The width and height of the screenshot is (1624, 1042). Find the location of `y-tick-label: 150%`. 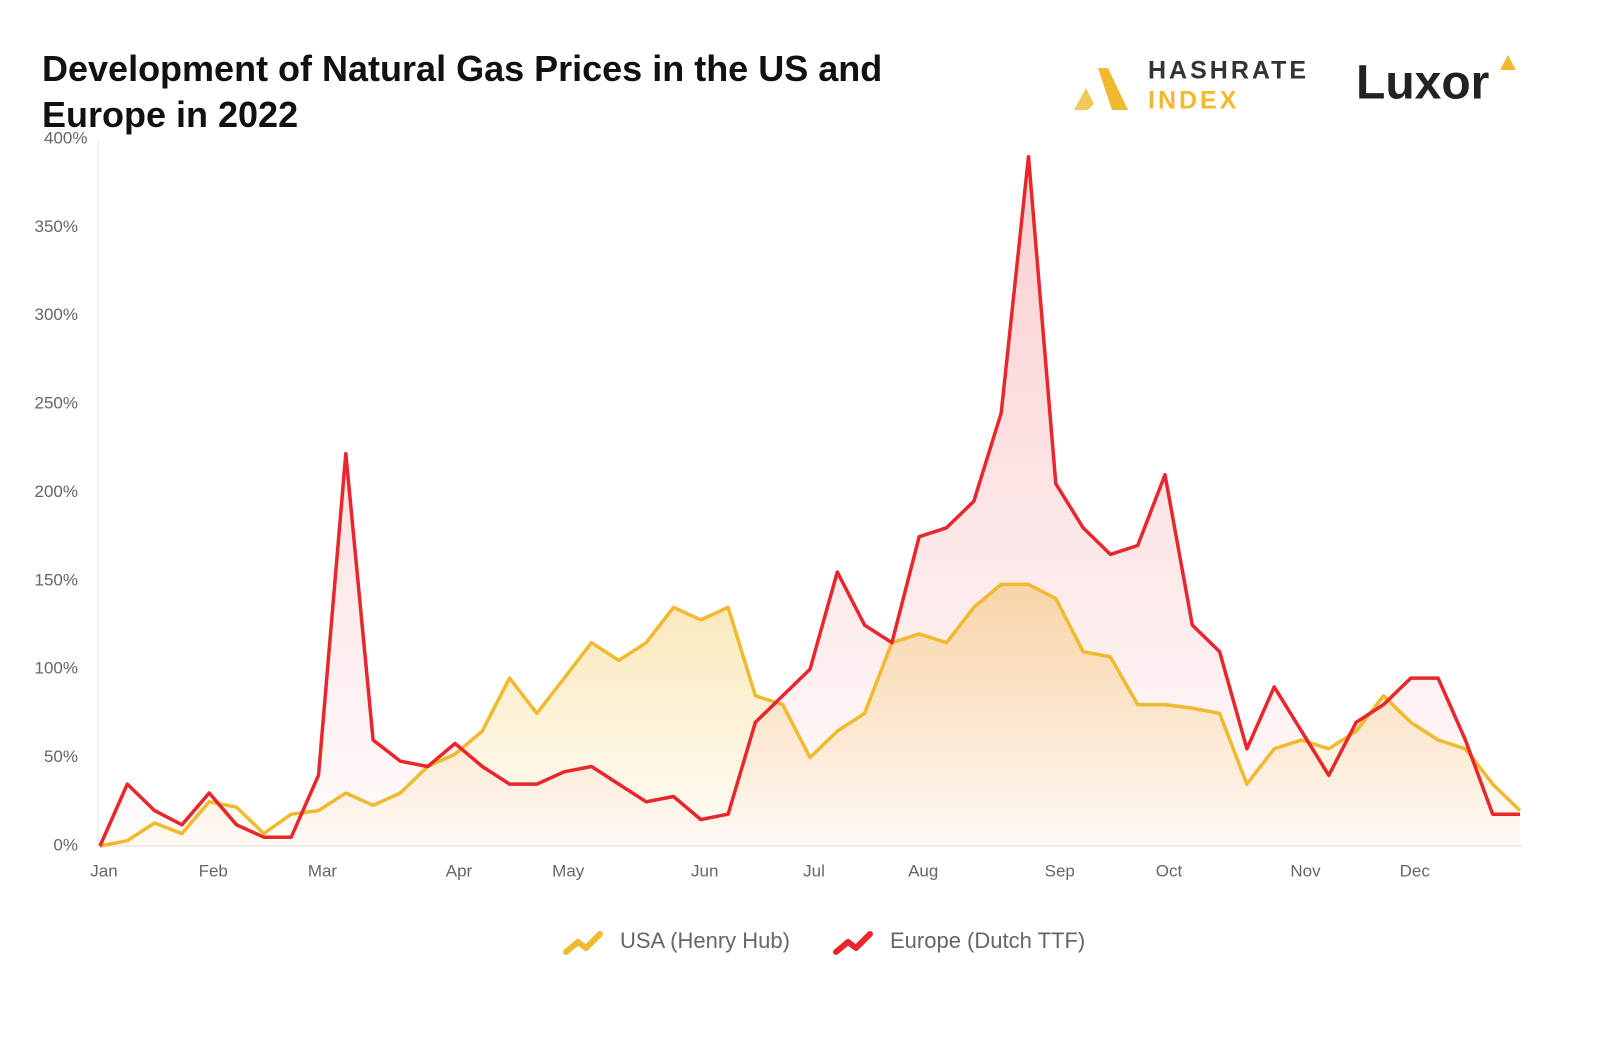

y-tick-label: 150% is located at coordinates (56, 579).